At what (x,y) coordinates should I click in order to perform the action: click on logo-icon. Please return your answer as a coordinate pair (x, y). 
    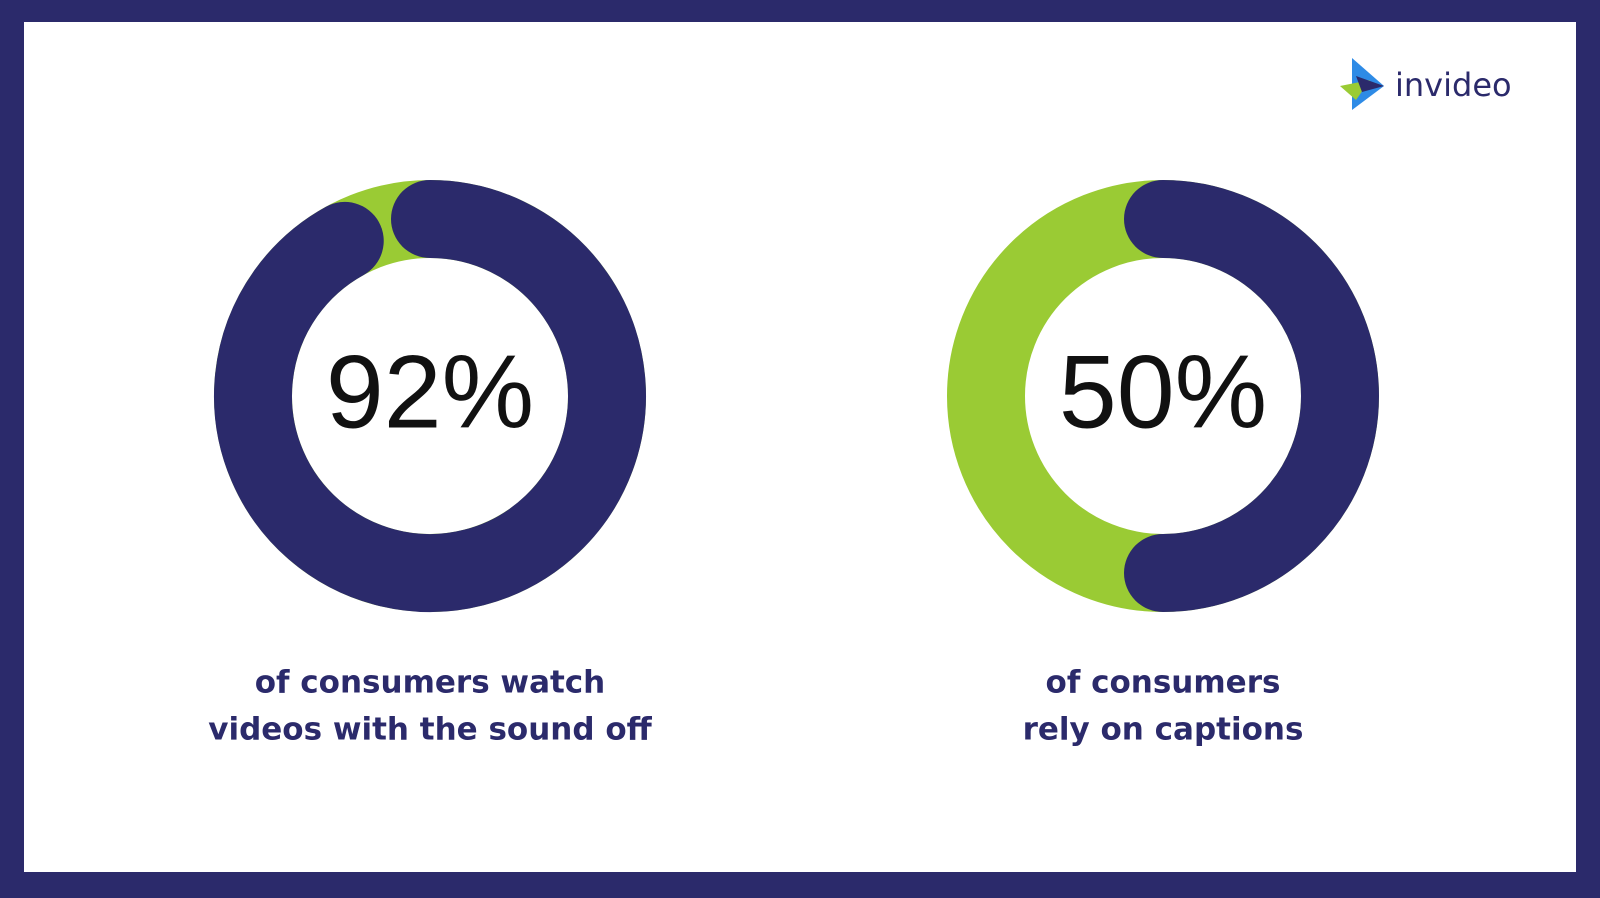
    Looking at the image, I should click on (1362, 84).